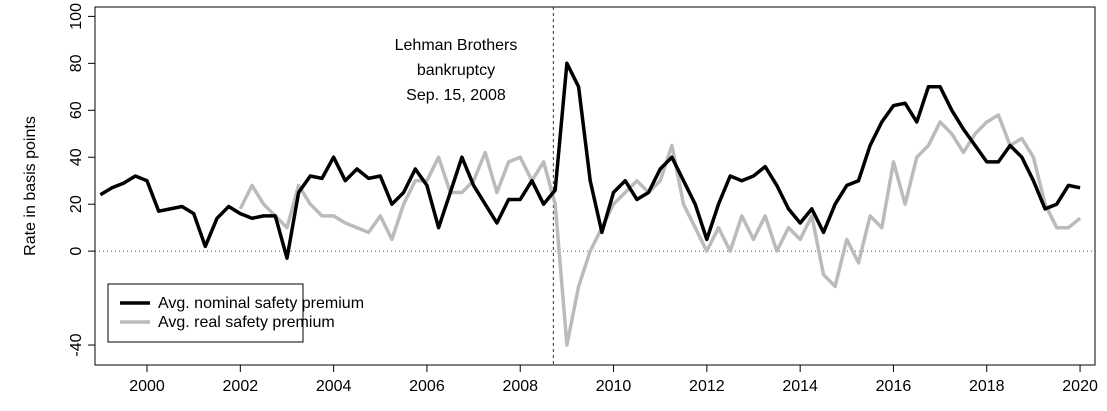  What do you see at coordinates (261, 303) in the screenshot?
I see `legend-label: Avg. nominal safety premium` at bounding box center [261, 303].